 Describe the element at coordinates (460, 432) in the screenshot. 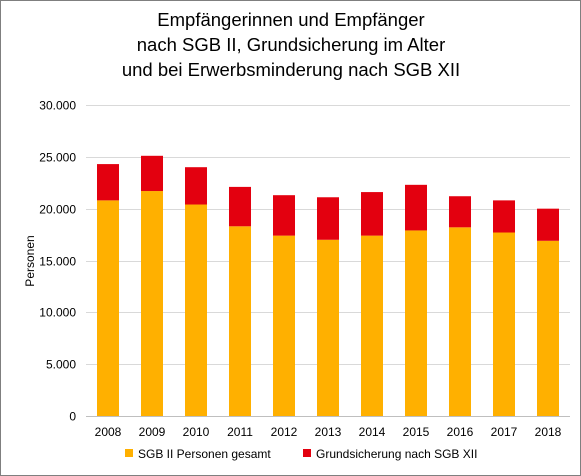

I see `x-tick-label: 2016` at that location.